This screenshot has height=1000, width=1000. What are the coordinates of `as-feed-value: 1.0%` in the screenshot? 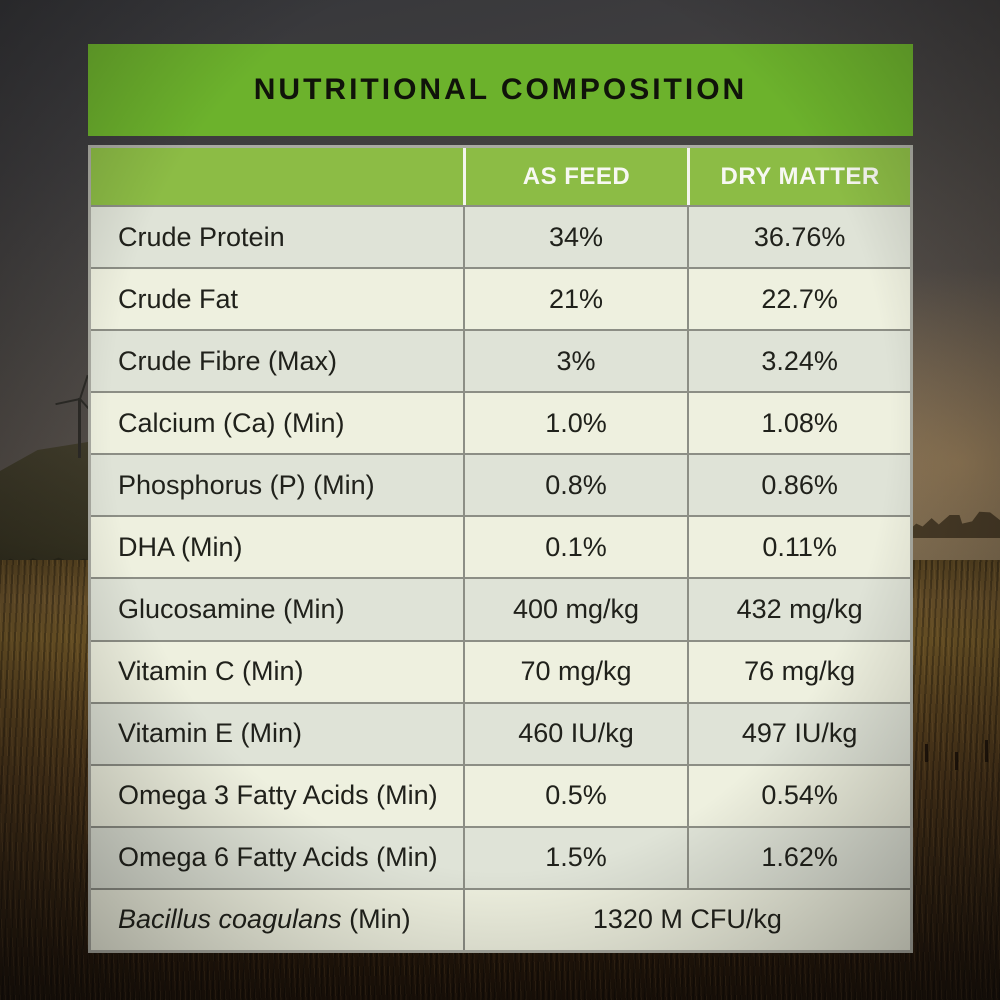 It's located at (574, 423).